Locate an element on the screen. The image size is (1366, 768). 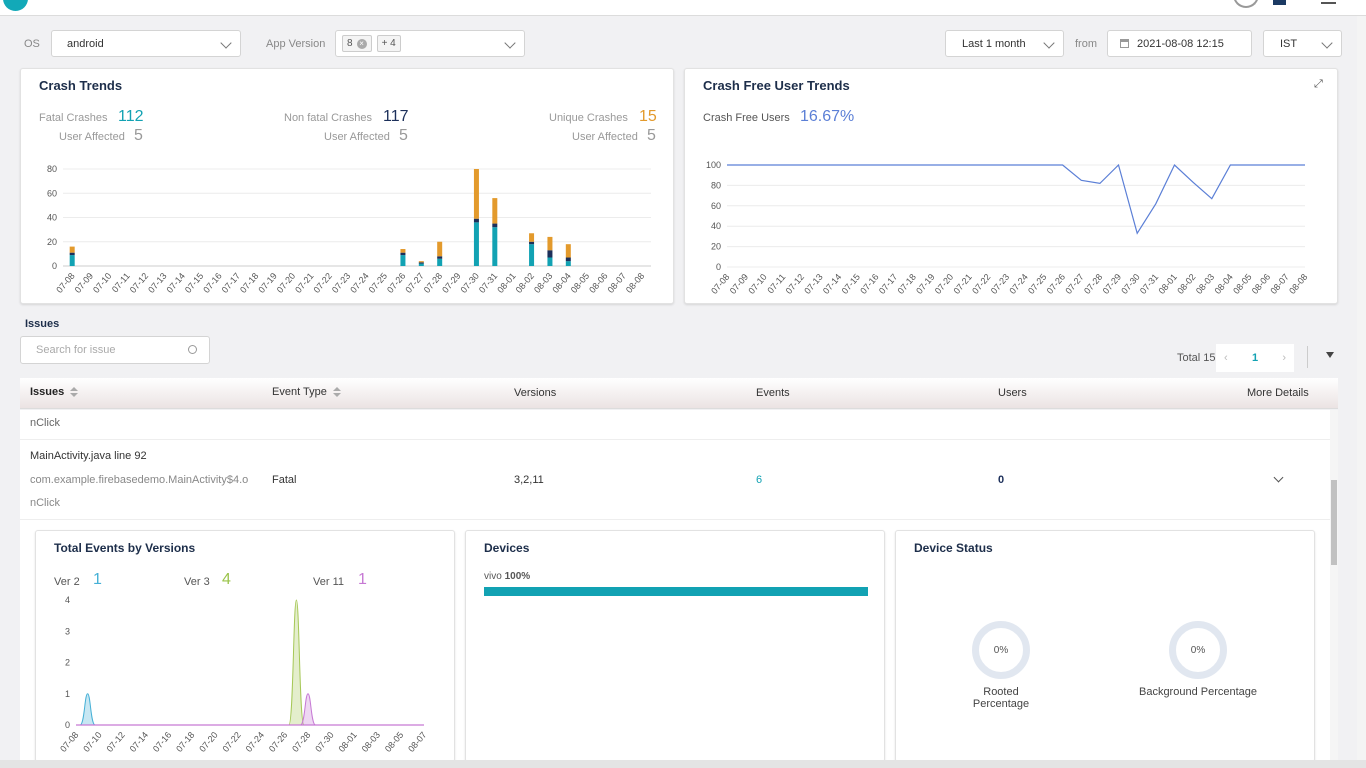
x-tick-label: 07-17 is located at coordinates (888, 284).